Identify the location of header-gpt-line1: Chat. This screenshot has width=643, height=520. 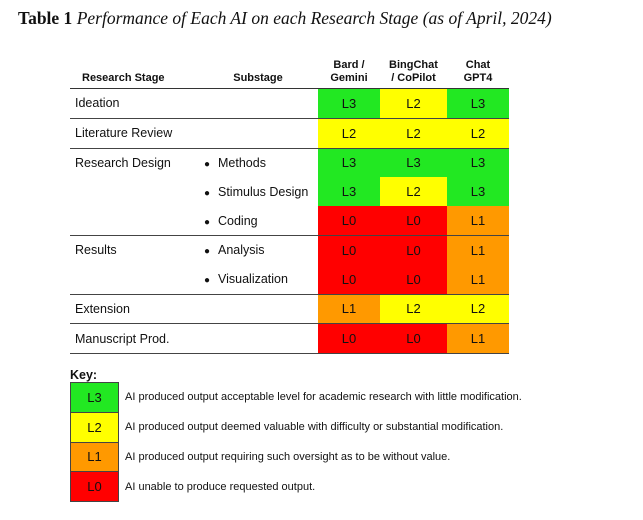
(478, 65).